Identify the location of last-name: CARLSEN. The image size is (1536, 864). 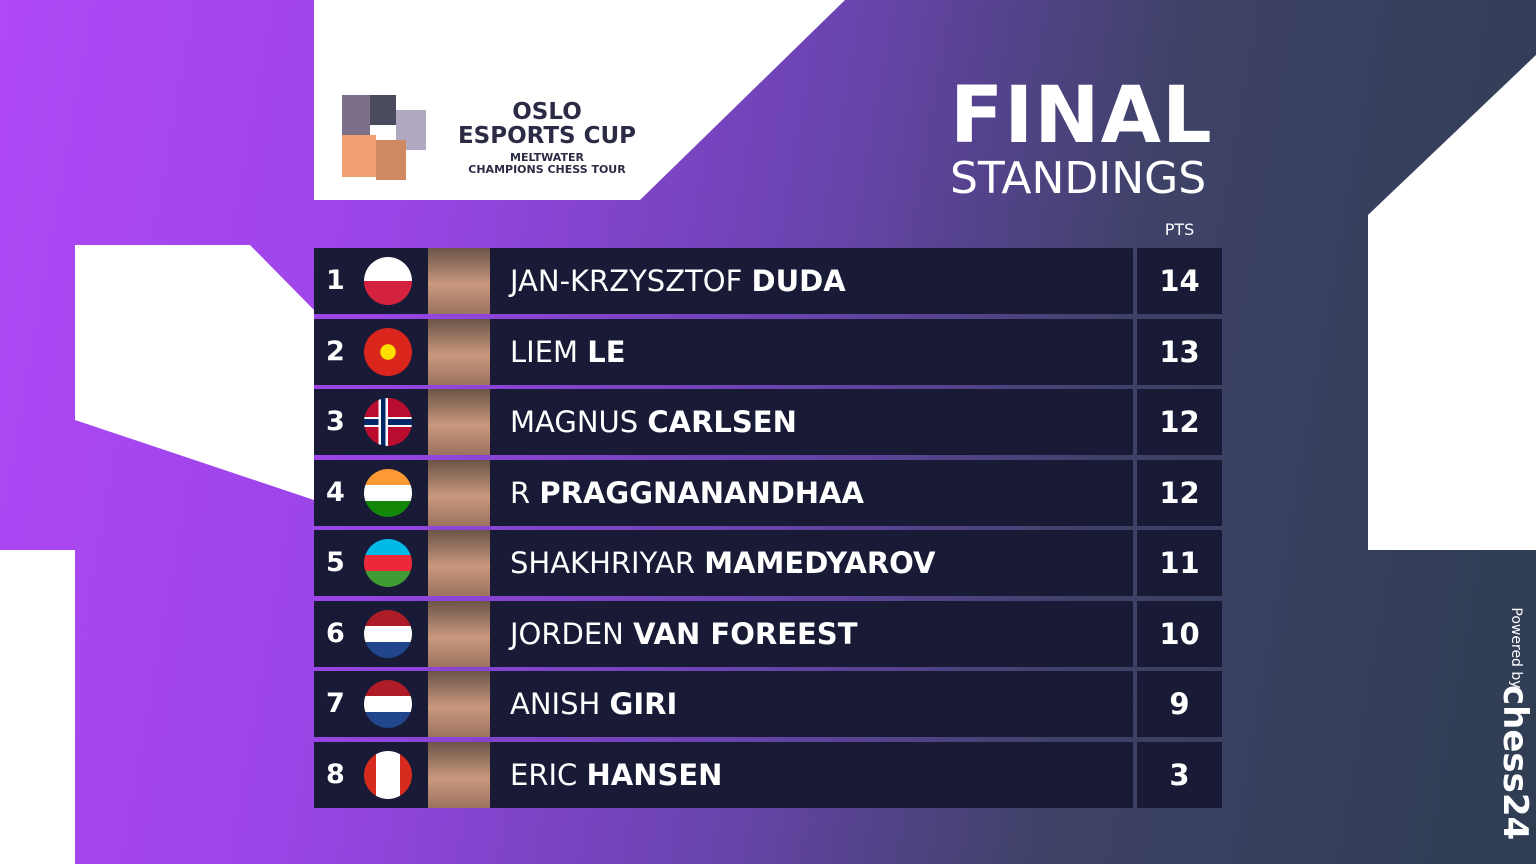
(722, 422).